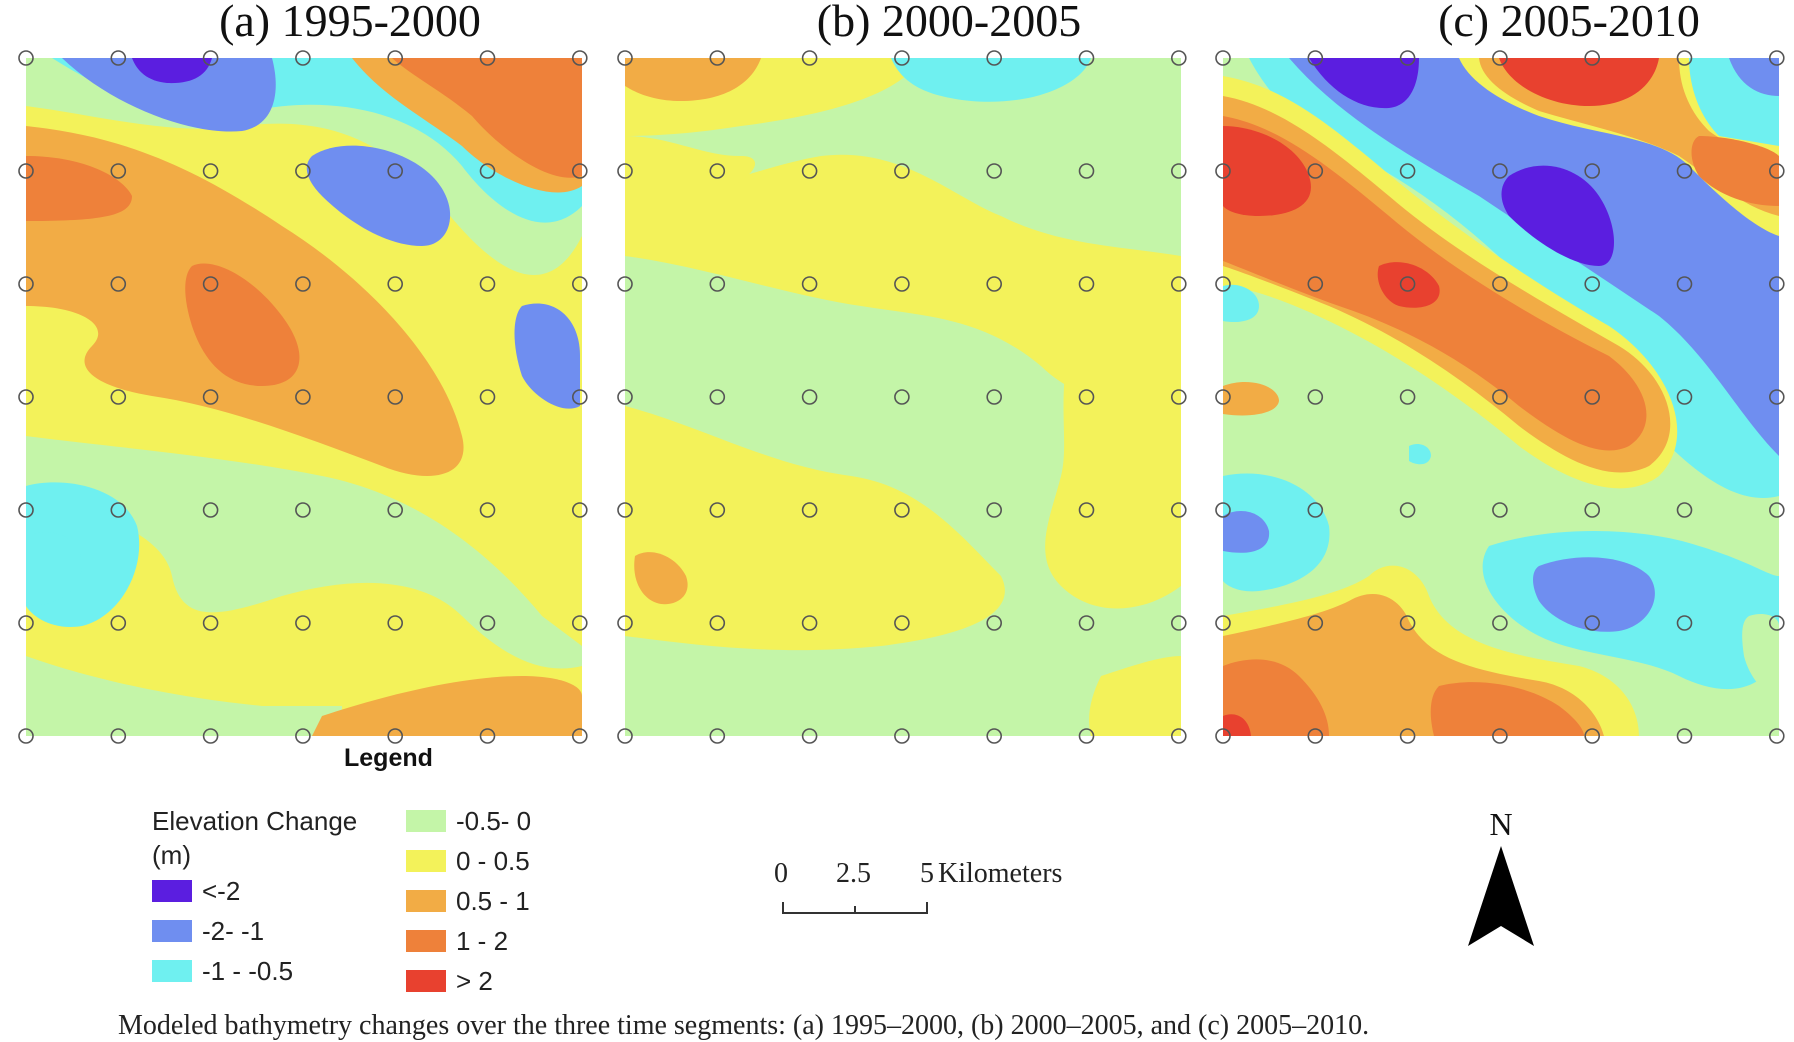 The image size is (1794, 1042). What do you see at coordinates (248, 970) in the screenshot?
I see `legend-label: -1 - -0.5` at bounding box center [248, 970].